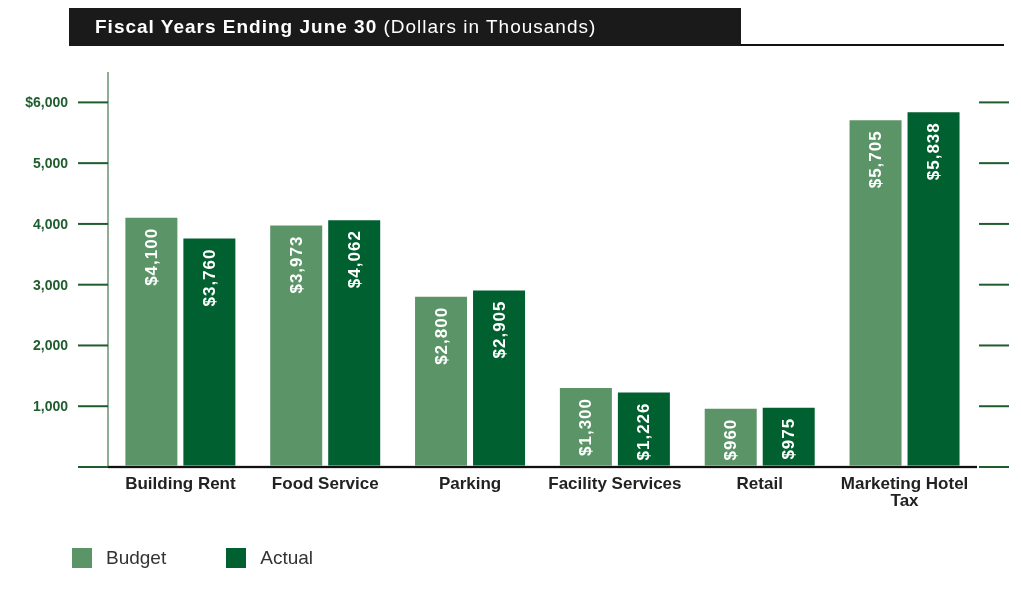 This screenshot has width=1021, height=593. Describe the element at coordinates (904, 492) in the screenshot. I see `x-tick-label: Marketing Hotel Tax` at that location.